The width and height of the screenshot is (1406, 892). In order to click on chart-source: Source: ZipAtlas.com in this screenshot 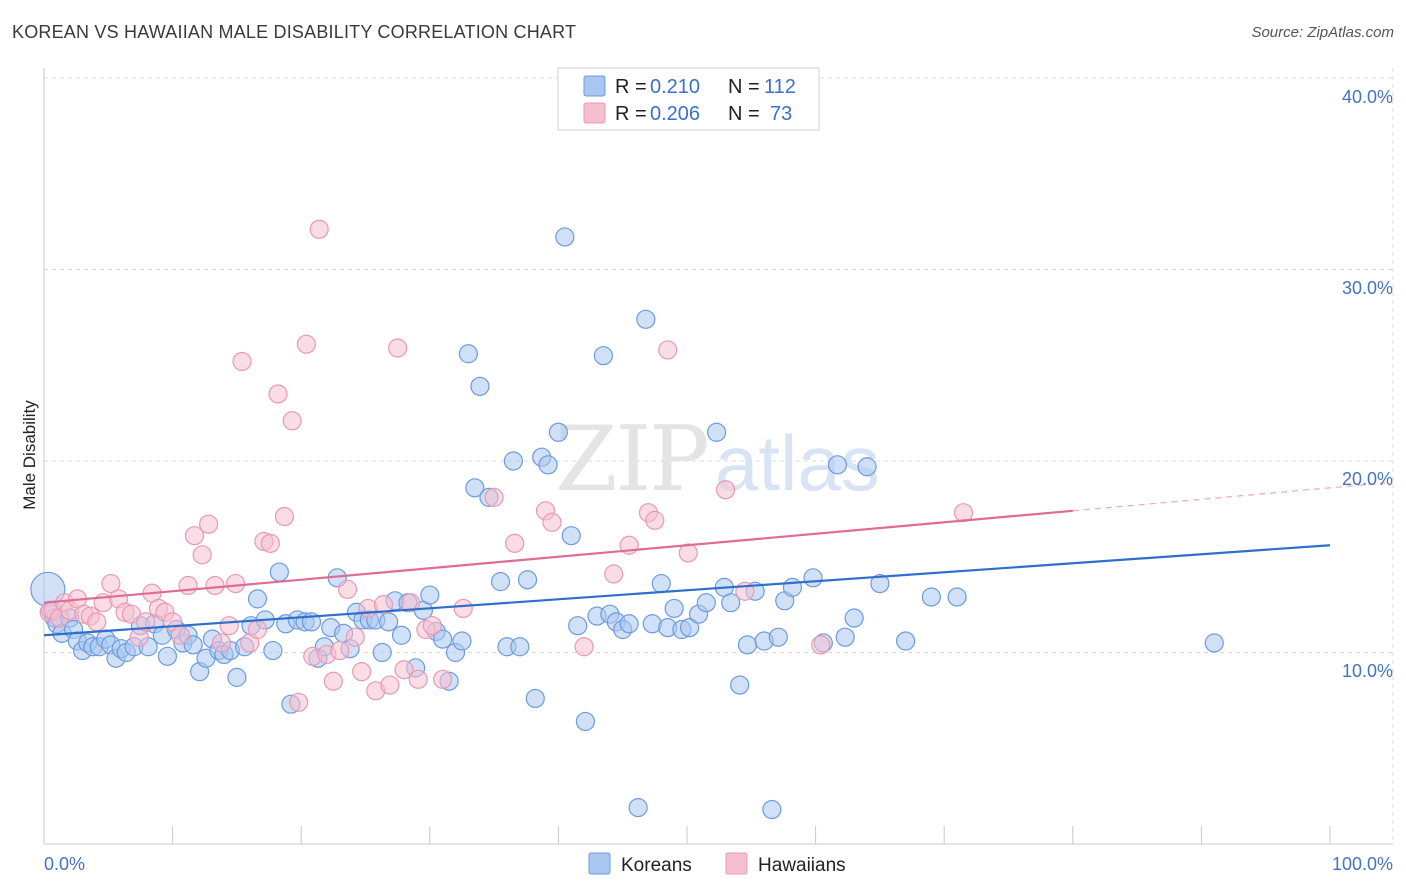, I will do `click(1322, 32)`.